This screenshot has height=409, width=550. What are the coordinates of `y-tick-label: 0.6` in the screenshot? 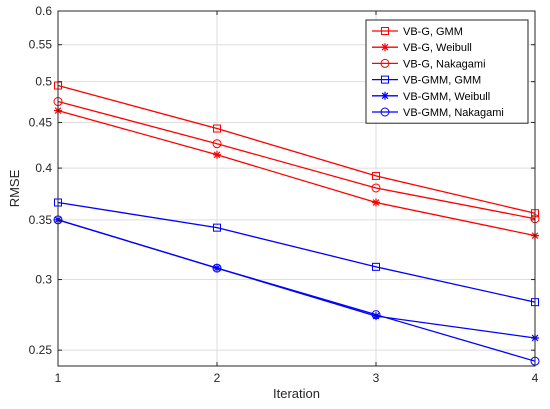 It's located at (43, 11).